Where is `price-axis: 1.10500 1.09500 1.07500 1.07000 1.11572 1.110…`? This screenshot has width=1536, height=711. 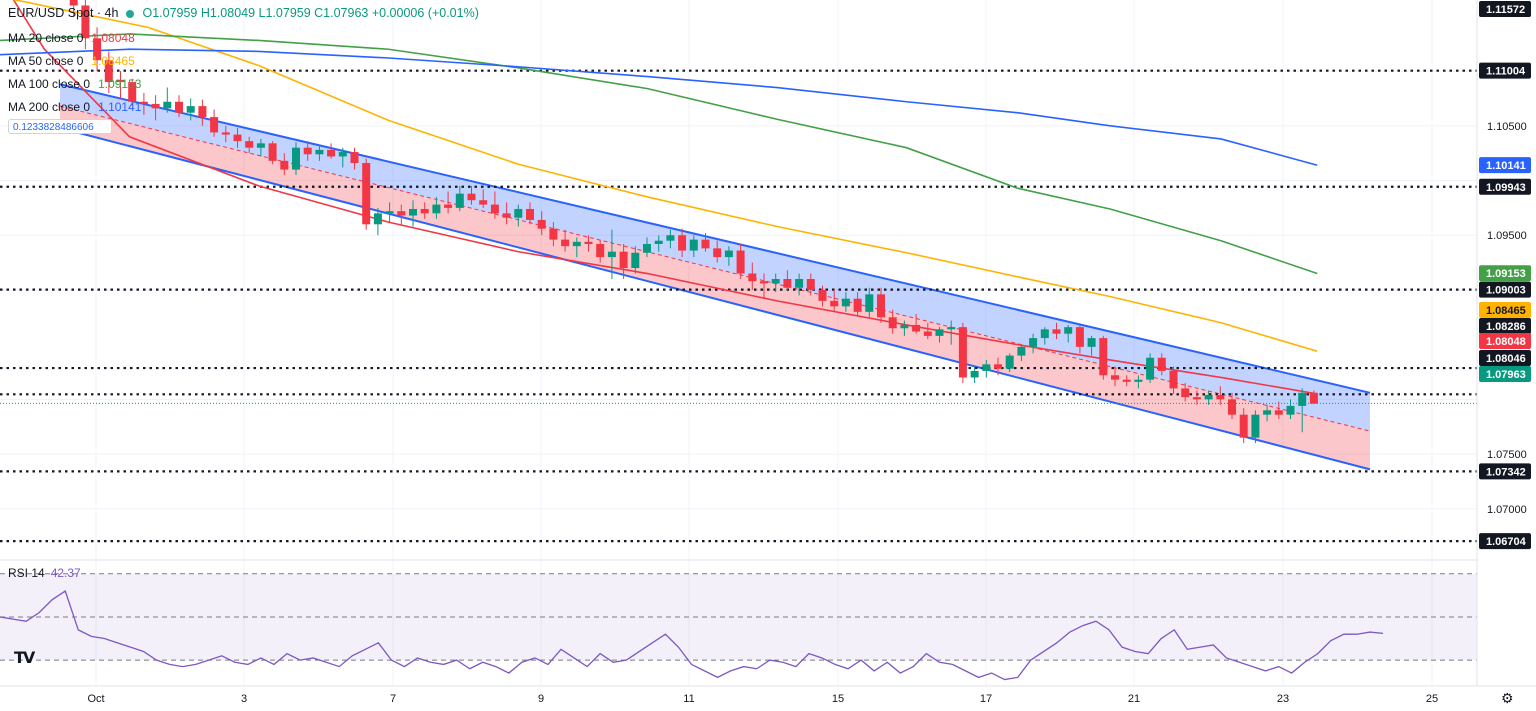
price-axis: 1.10500 1.09500 1.07500 1.07000 1.11572 1.110… is located at coordinates (1506, 343).